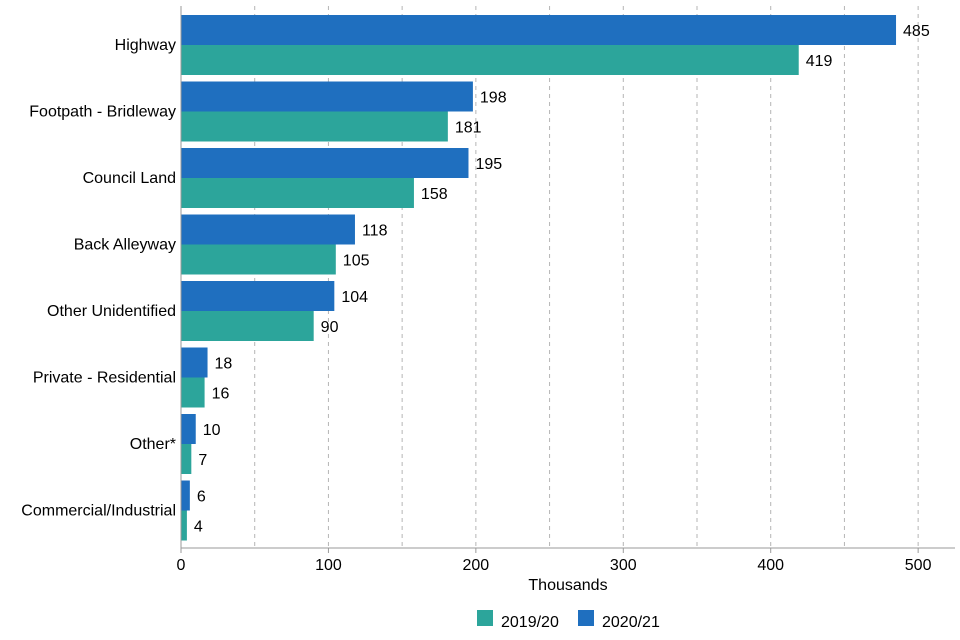 This screenshot has height=640, width=960. Describe the element at coordinates (530, 622) in the screenshot. I see `legend-label: 2019/20` at that location.